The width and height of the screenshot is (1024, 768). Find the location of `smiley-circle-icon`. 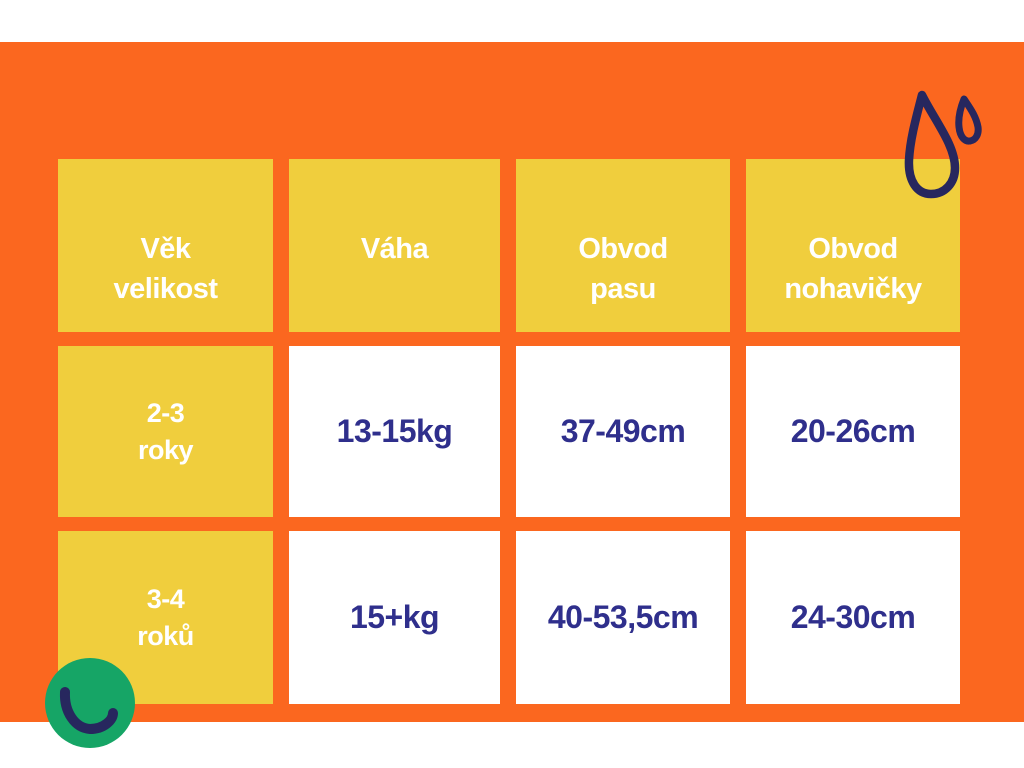

smiley-circle-icon is located at coordinates (90, 703).